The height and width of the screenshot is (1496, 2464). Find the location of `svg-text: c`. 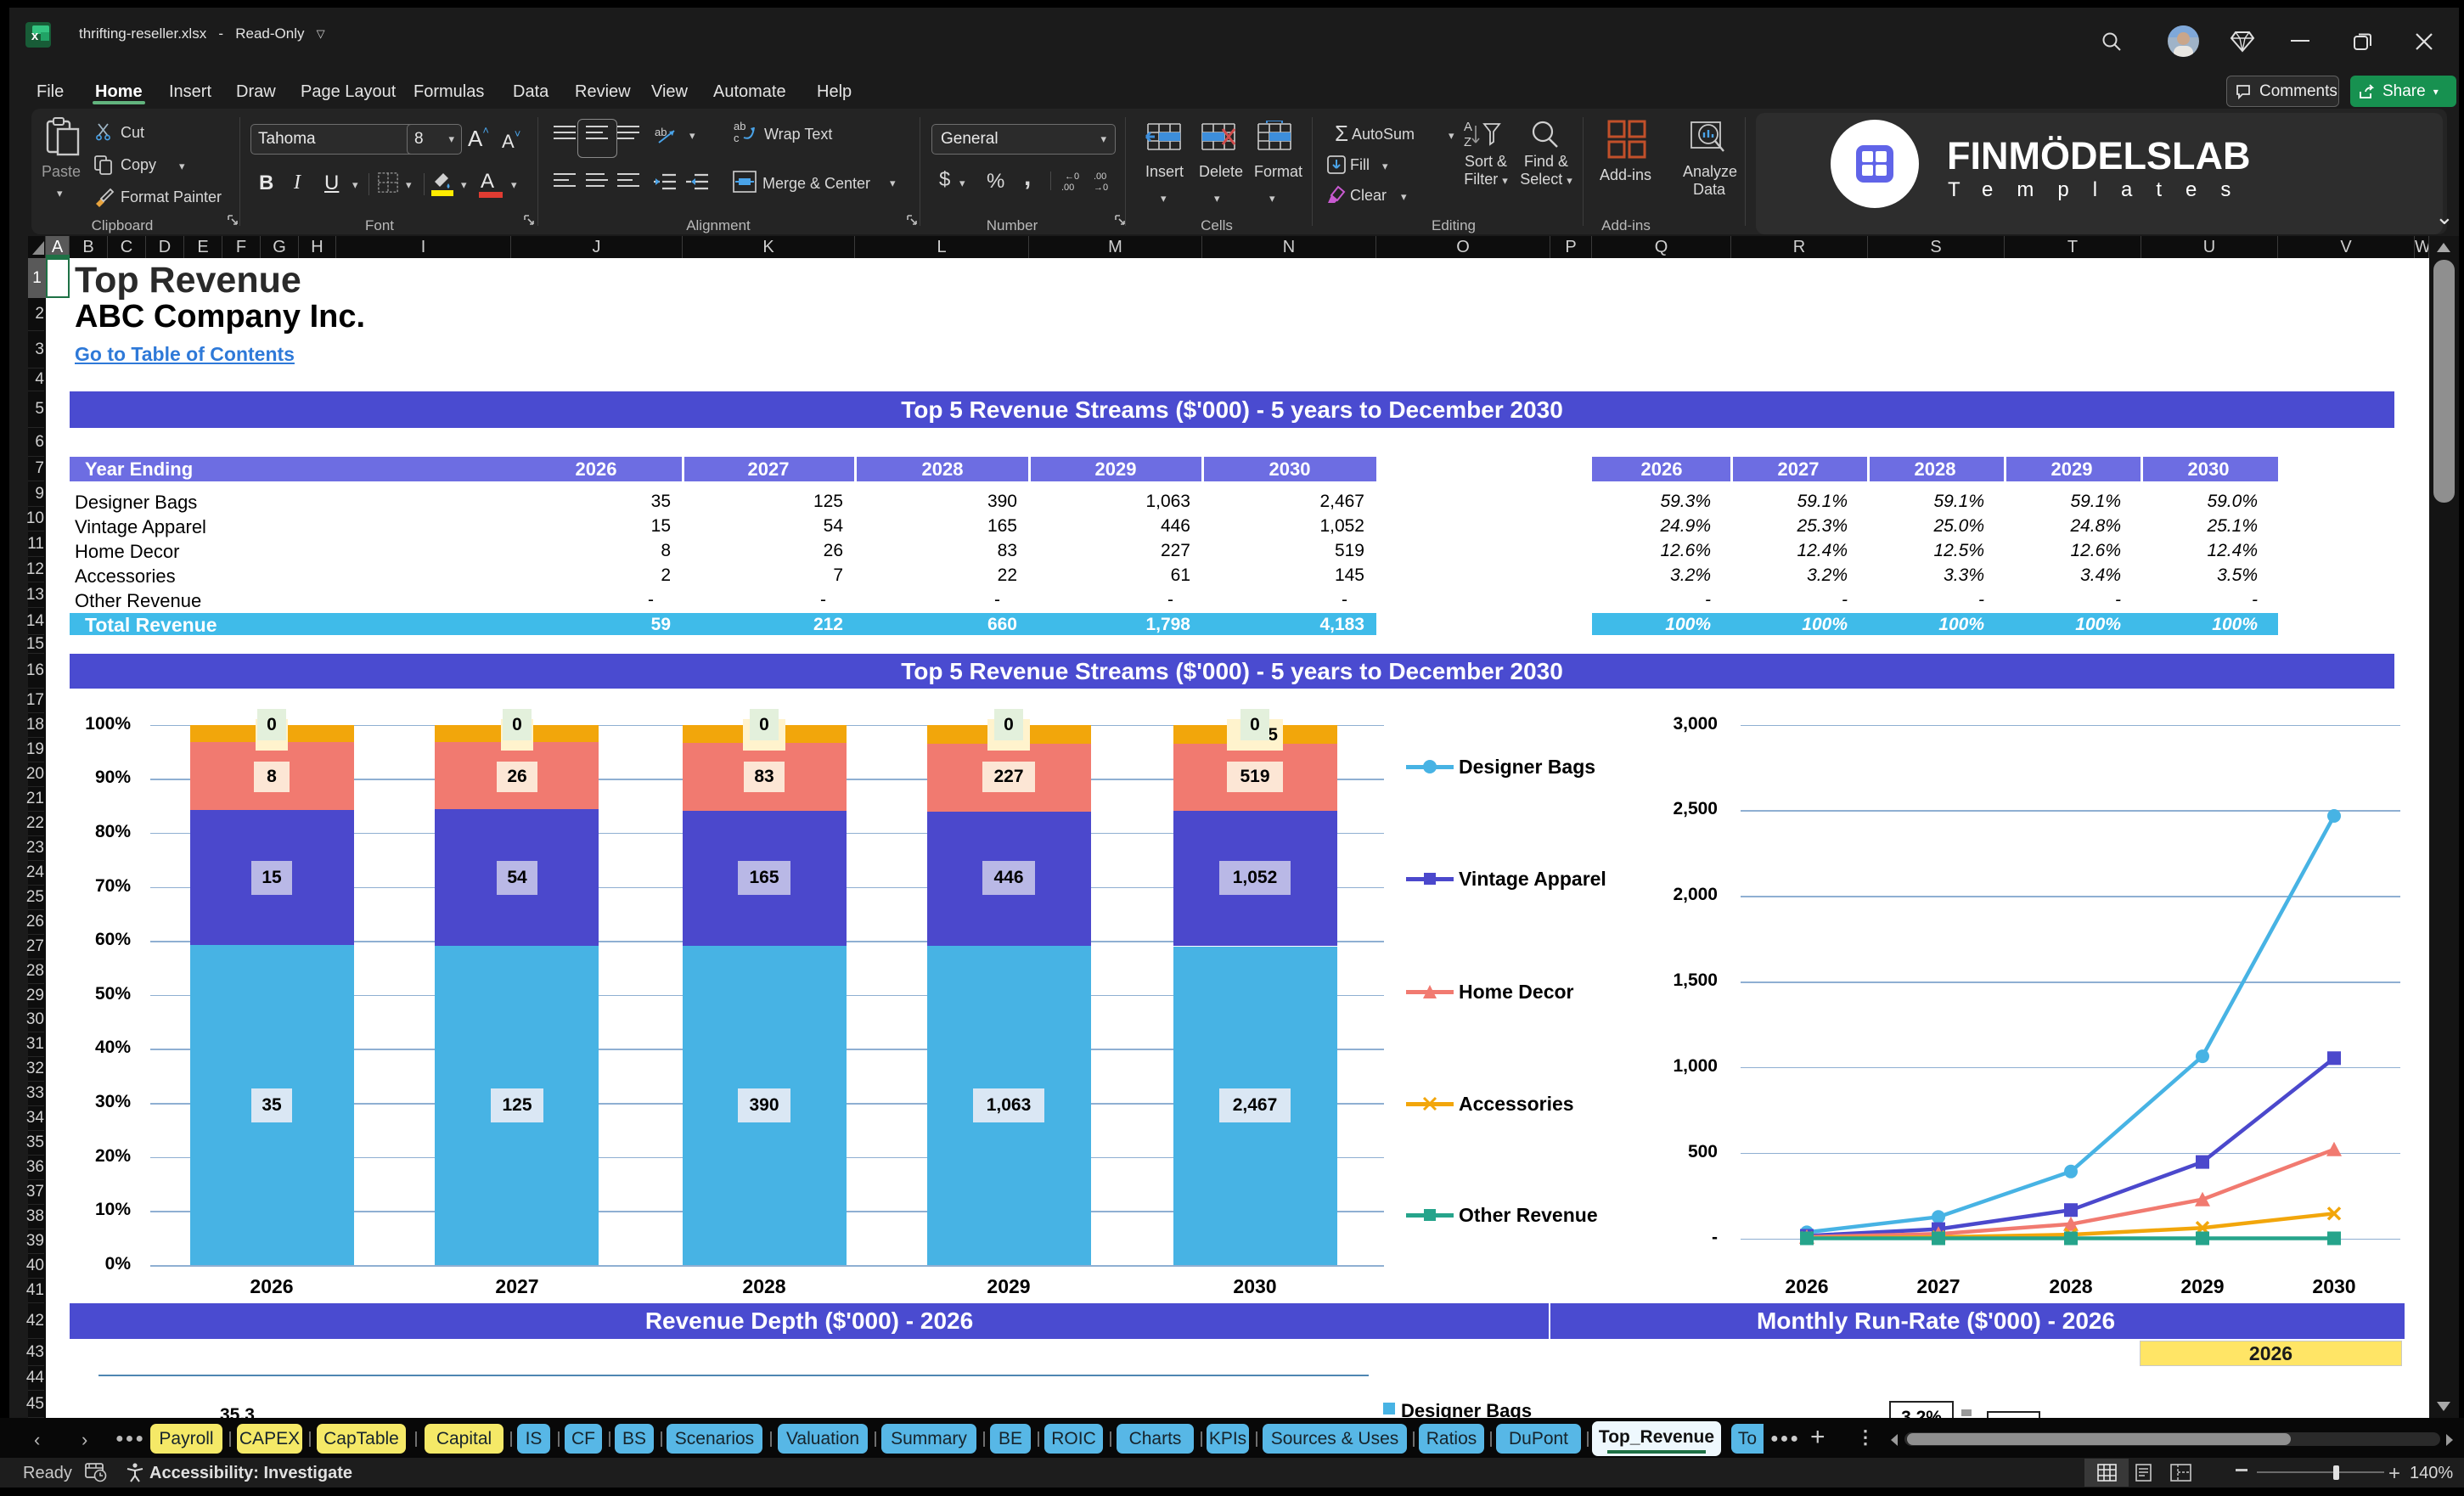

svg-text: c is located at coordinates (737, 138).